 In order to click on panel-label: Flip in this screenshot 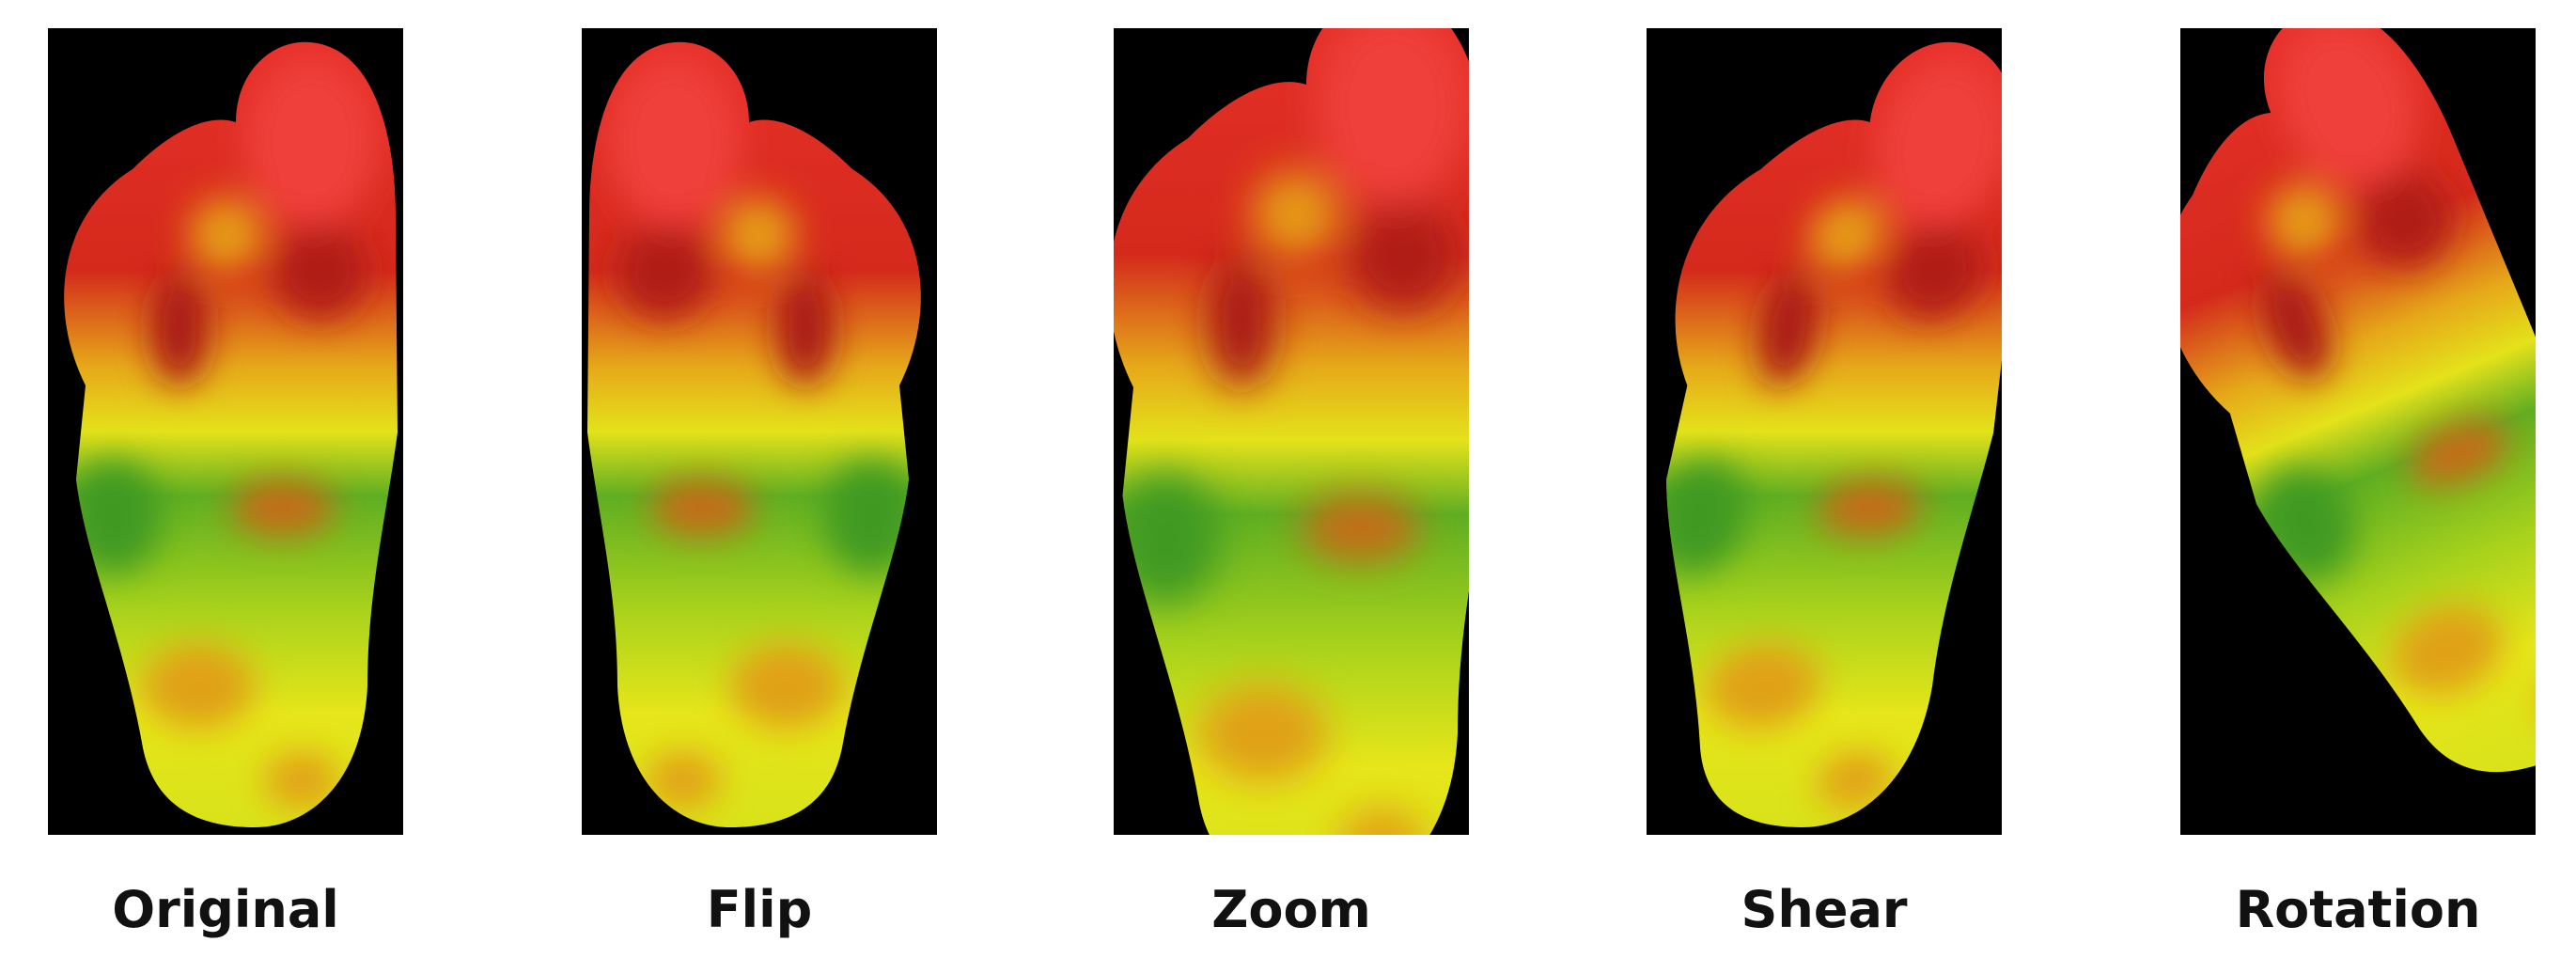, I will do `click(760, 909)`.